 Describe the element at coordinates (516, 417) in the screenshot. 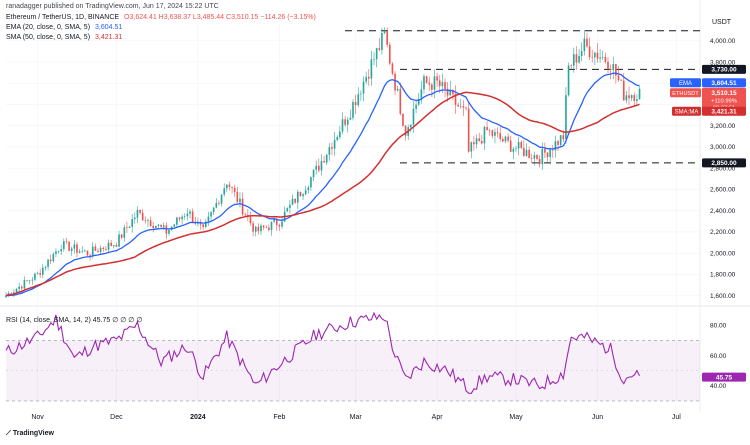

I see `time-tick-label: May` at that location.